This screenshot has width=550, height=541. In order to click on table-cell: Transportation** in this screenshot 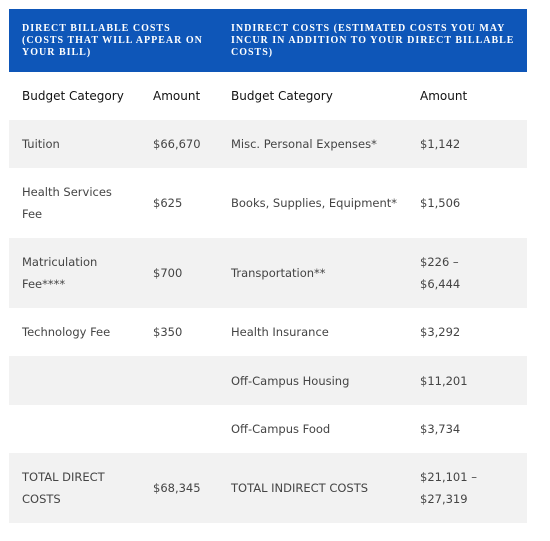, I will do `click(321, 273)`.